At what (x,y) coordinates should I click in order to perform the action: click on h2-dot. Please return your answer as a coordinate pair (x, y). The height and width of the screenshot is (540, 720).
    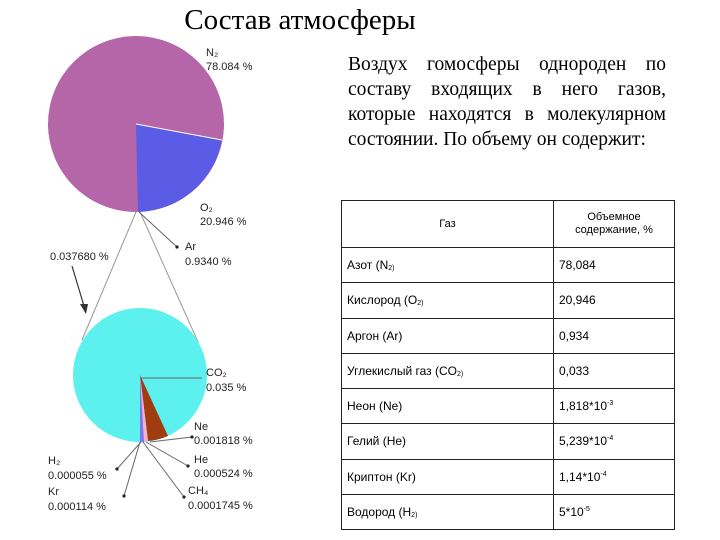
    Looking at the image, I should click on (117, 469).